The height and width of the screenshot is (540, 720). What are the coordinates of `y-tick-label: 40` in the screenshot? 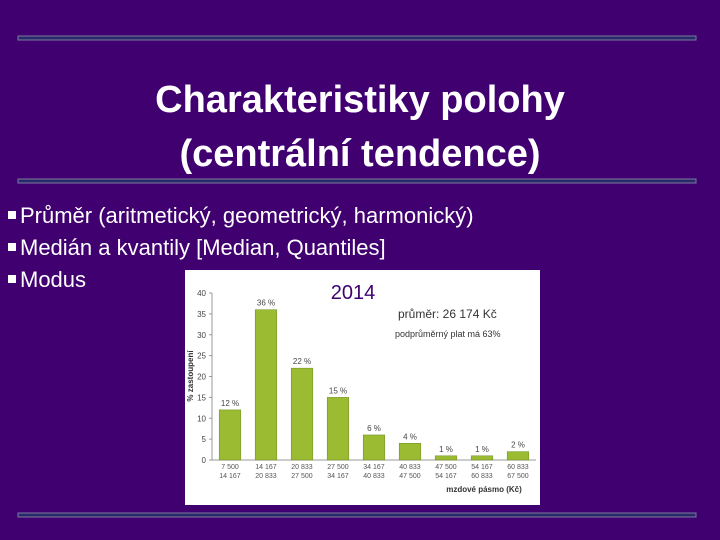 It's located at (201, 293).